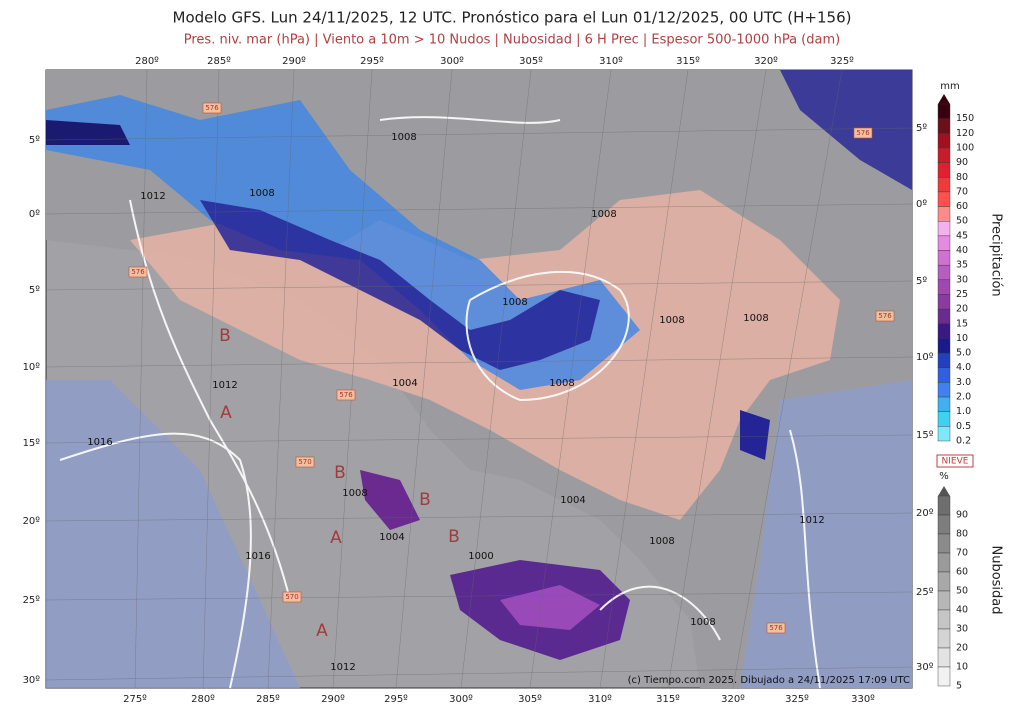 The height and width of the screenshot is (720, 1024). I want to click on cloud-level: 70, so click(962, 553).